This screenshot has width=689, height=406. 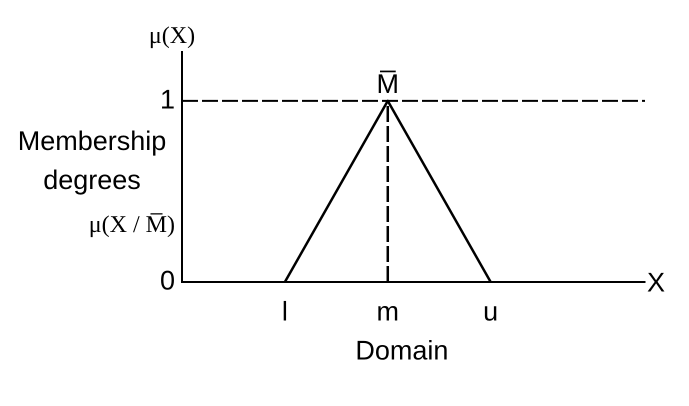 I want to click on y-tick-label: μ(X / M̅), so click(x=131, y=225).